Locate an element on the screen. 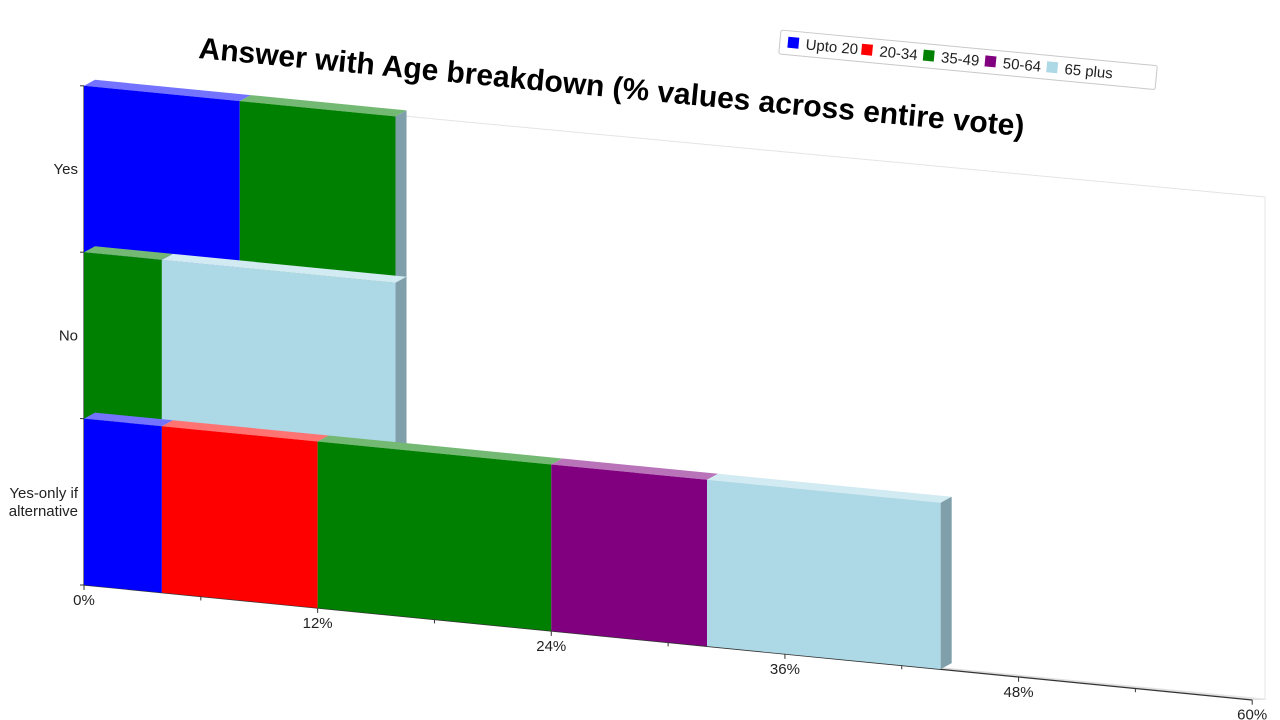  x-tick-label: 12% is located at coordinates (318, 623).